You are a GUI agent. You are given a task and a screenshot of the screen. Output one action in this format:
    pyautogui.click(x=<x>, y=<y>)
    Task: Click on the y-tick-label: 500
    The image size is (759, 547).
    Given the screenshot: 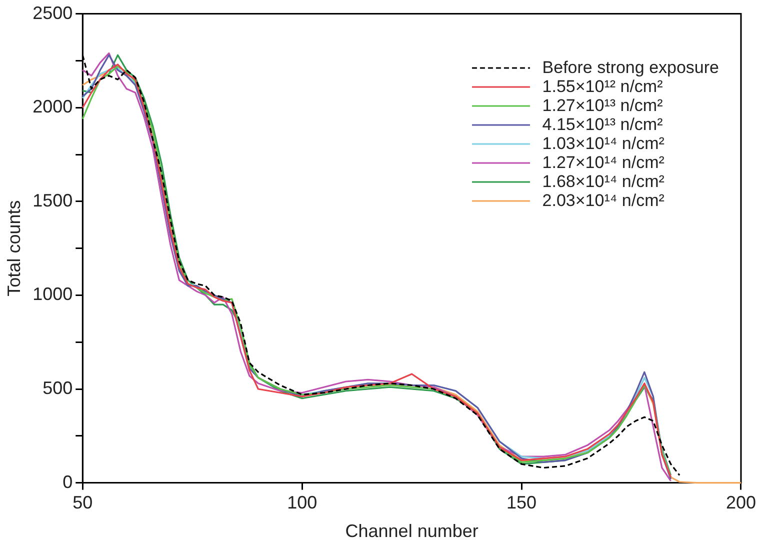 What is the action you would take?
    pyautogui.click(x=57, y=388)
    